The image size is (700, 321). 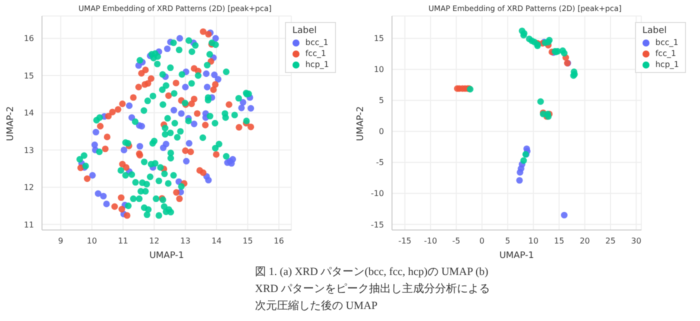 What do you see at coordinates (29, 39) in the screenshot?
I see `y-tick-label: 16` at bounding box center [29, 39].